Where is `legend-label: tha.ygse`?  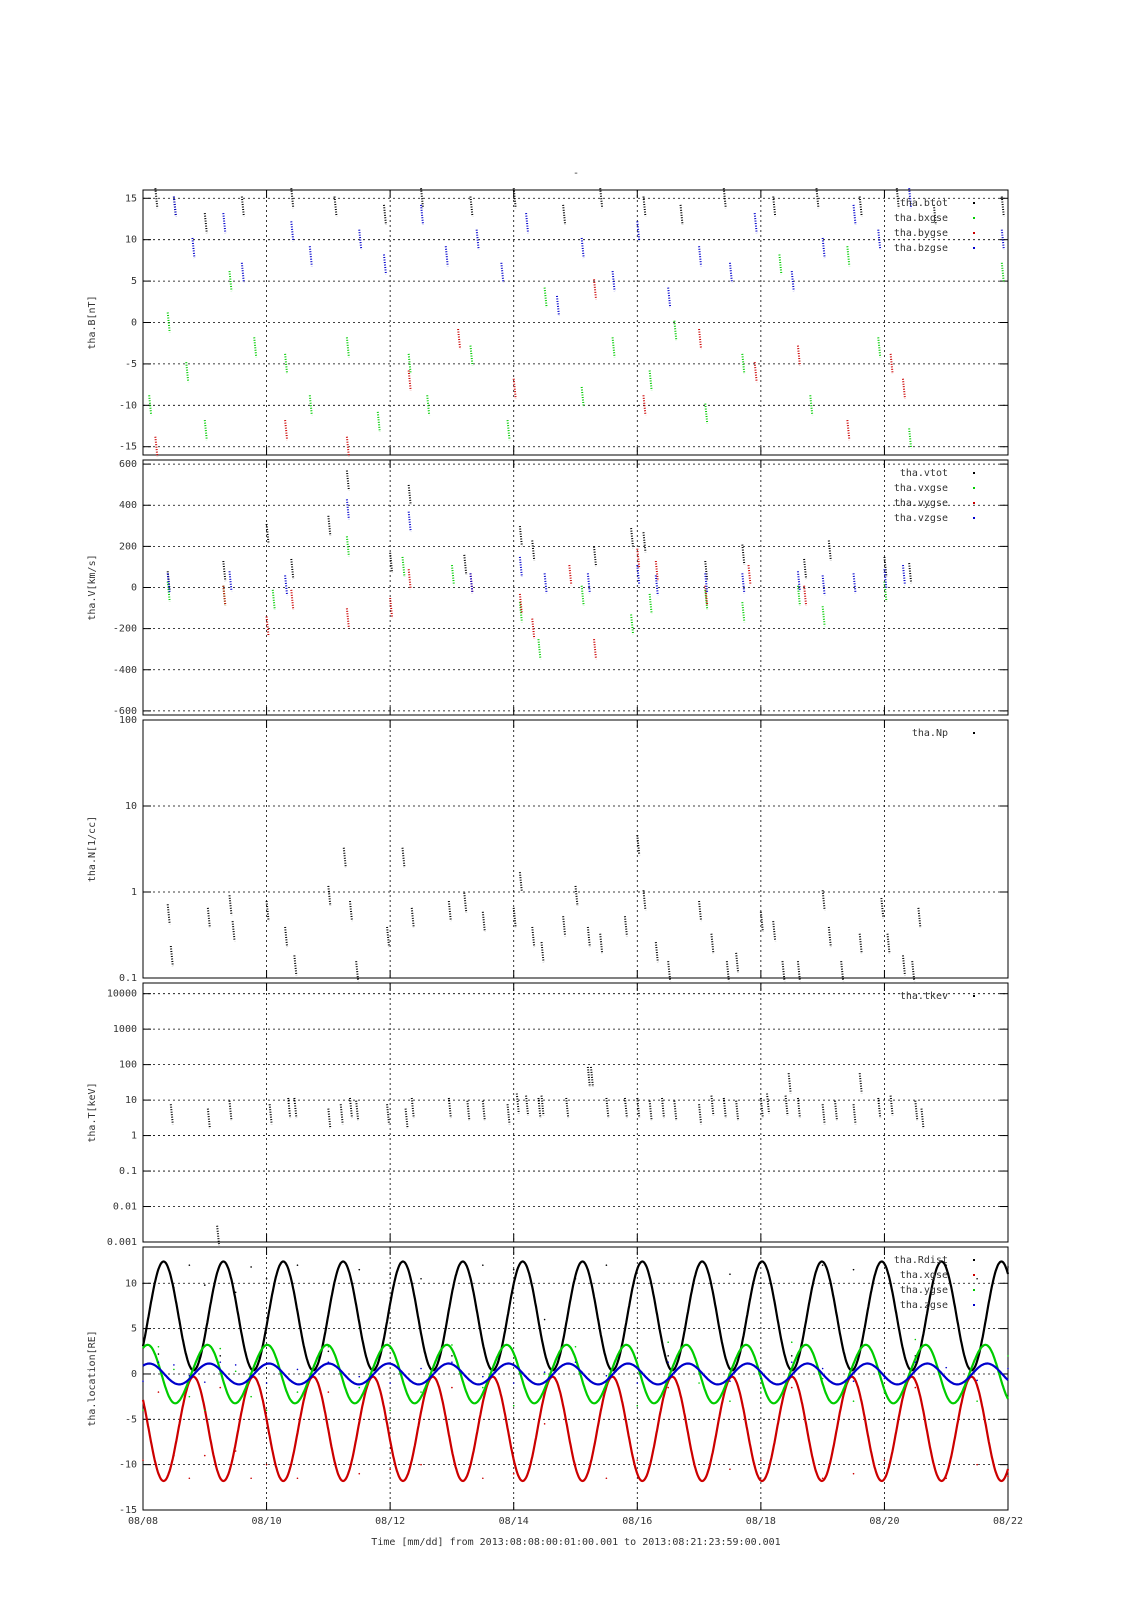
legend-label: tha.ygse is located at coordinates (924, 1290).